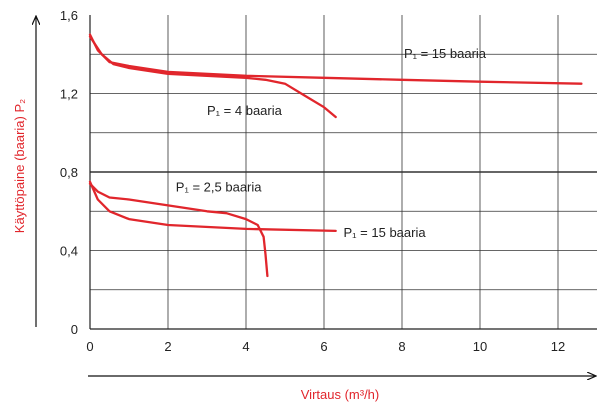 Image resolution: width=598 pixels, height=403 pixels. I want to click on y-tick-label: 1,2, so click(69, 94).